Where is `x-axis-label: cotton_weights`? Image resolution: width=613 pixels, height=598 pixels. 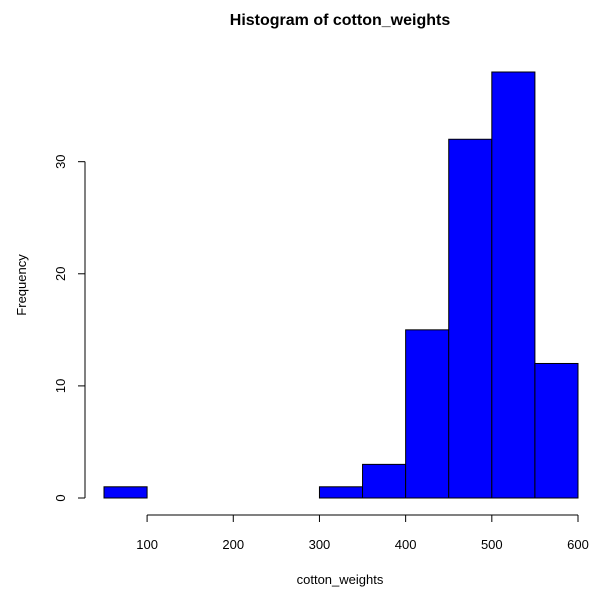
x-axis-label: cotton_weights is located at coordinates (340, 579).